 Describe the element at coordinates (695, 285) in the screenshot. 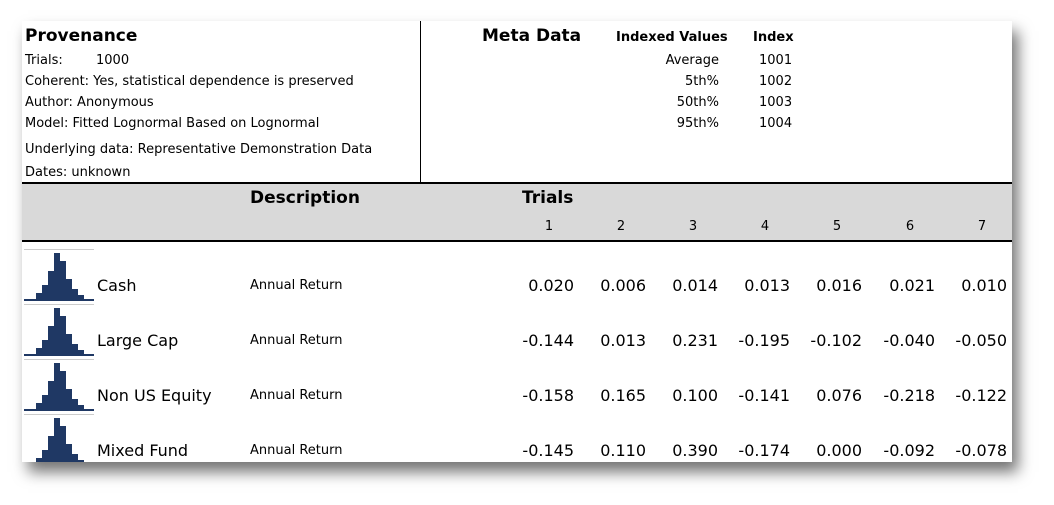

I see `trial-value-cell: 0.014` at that location.